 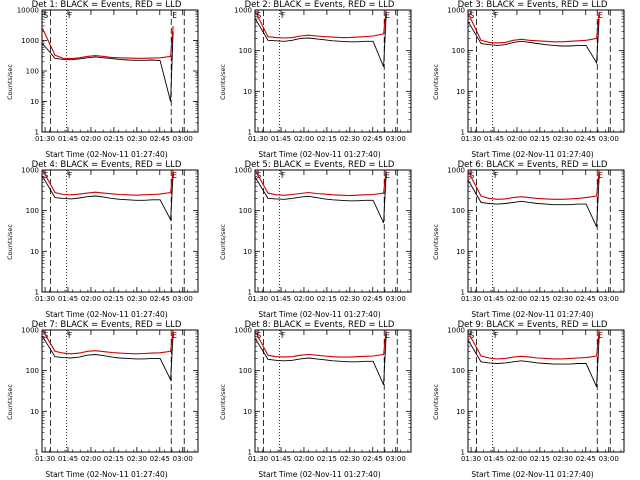 What do you see at coordinates (106, 325) in the screenshot?
I see `panel-title: Det 7: BLACK = Events, RED = LLD` at bounding box center [106, 325].